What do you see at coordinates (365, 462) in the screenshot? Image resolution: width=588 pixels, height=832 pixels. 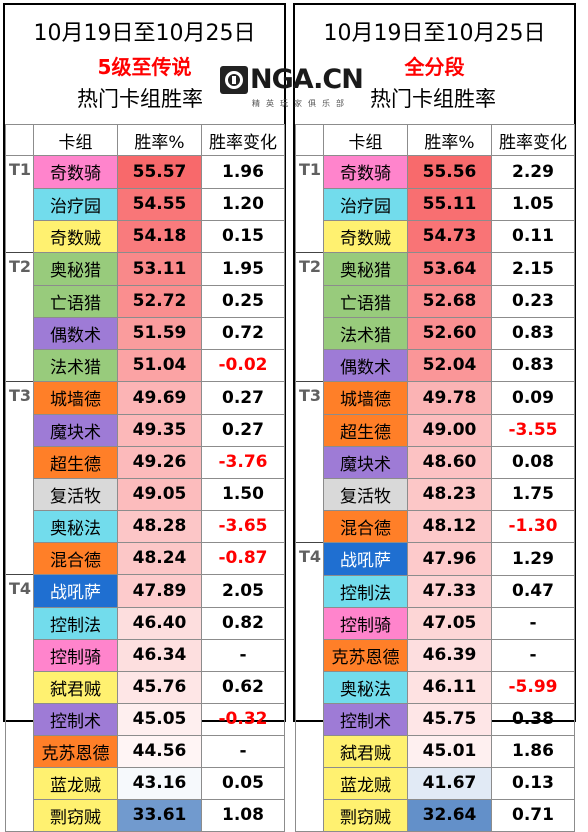 I see `deck-name: 魔块术` at bounding box center [365, 462].